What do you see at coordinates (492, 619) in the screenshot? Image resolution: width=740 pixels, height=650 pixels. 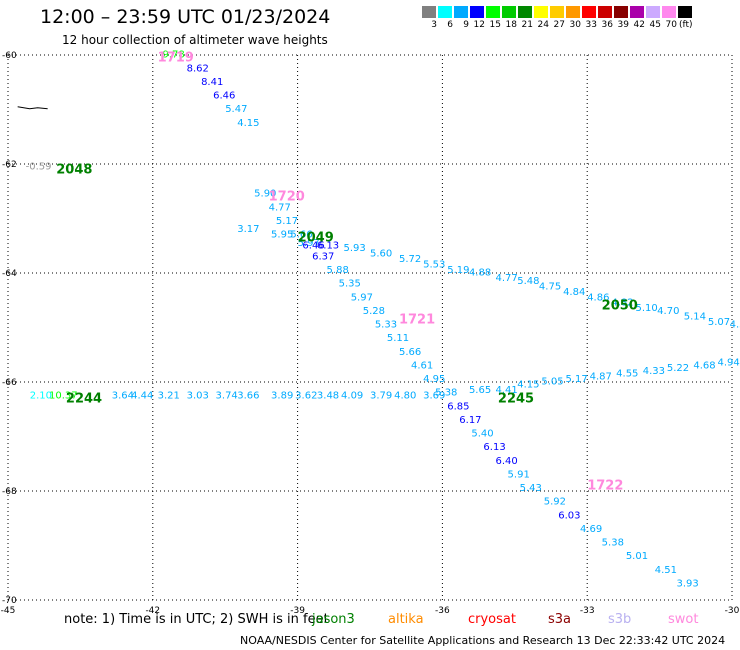 I see `satellite-name-cryosat: cryosat` at bounding box center [492, 619].